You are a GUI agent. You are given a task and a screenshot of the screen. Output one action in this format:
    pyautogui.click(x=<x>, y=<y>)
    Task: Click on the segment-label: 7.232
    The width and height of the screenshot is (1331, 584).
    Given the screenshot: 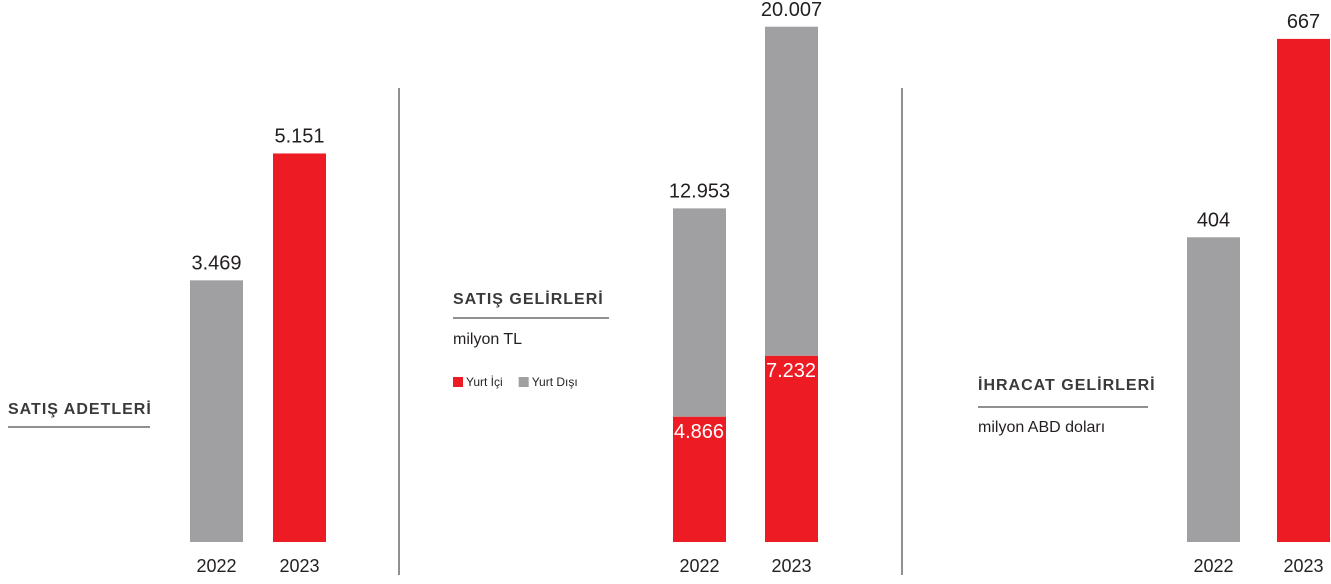 What is the action you would take?
    pyautogui.click(x=791, y=371)
    